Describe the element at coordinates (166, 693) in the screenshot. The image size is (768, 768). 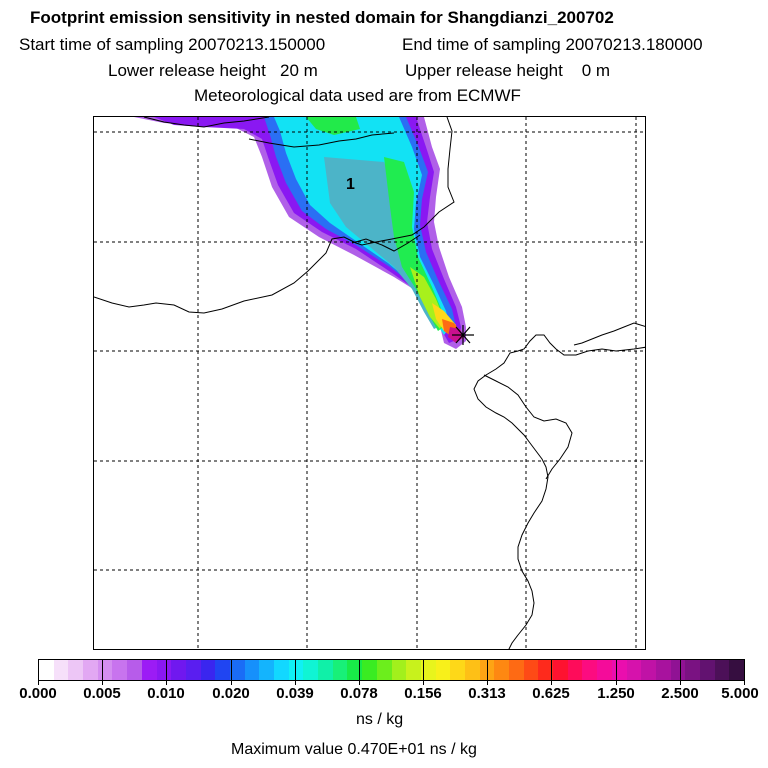
I see `colorbar-tick-label: 0.010` at that location.